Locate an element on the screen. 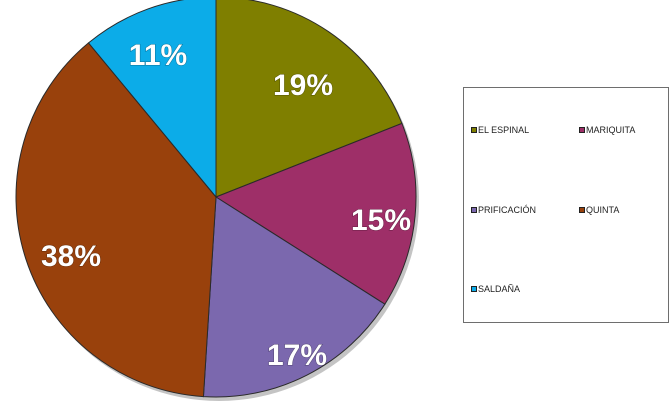 Image resolution: width=671 pixels, height=411 pixels. slice-label-mariquita: 15% is located at coordinates (381, 220).